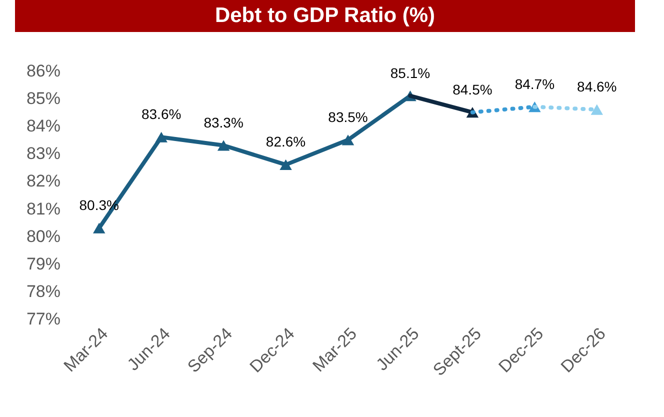 The image size is (664, 417). I want to click on y-tick-label: 86%, so click(43, 71).